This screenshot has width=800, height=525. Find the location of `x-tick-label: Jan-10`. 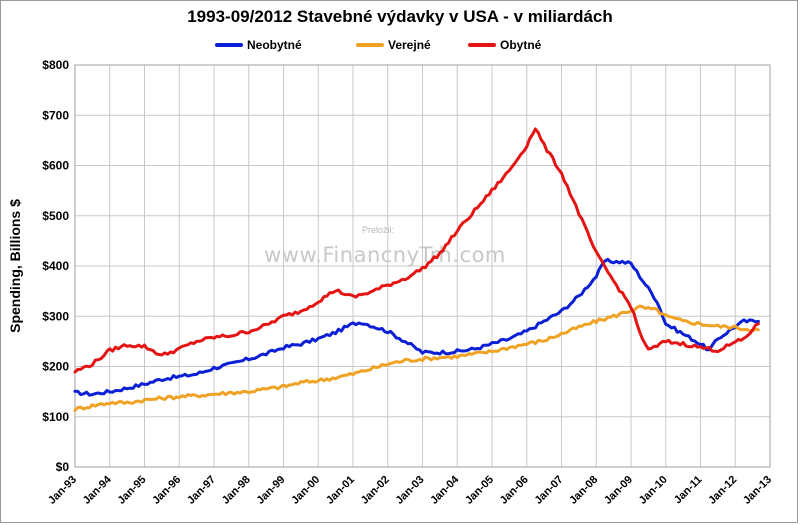

x-tick-label: Jan-10 is located at coordinates (653, 490).